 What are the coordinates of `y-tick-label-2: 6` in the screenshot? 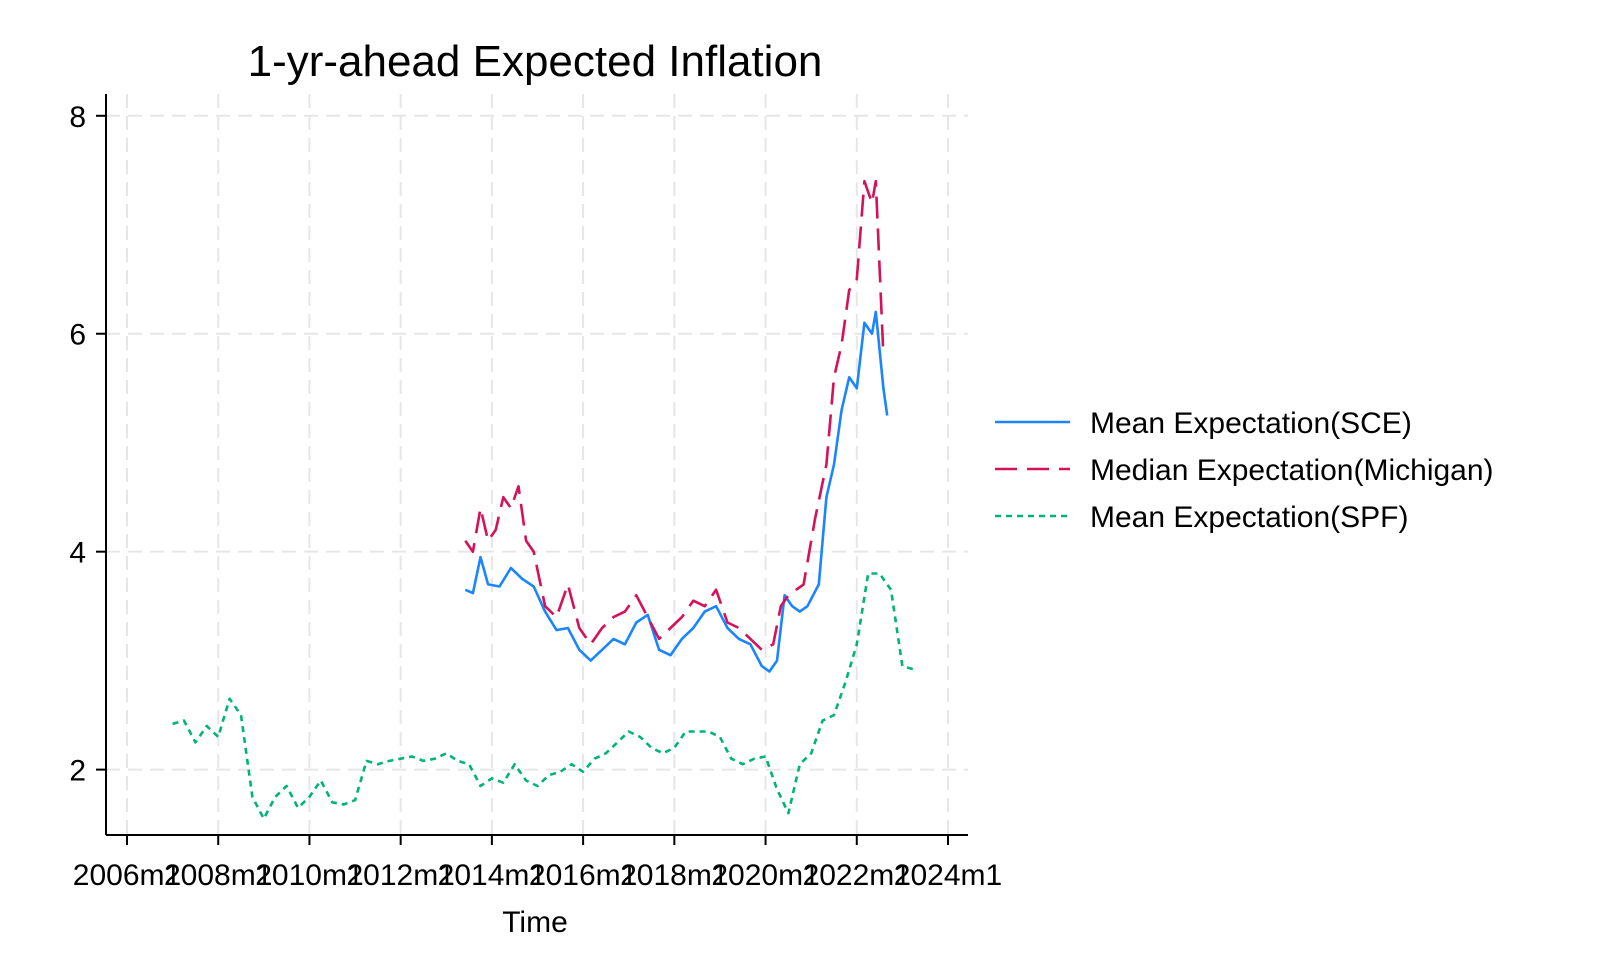 It's located at (77, 335).